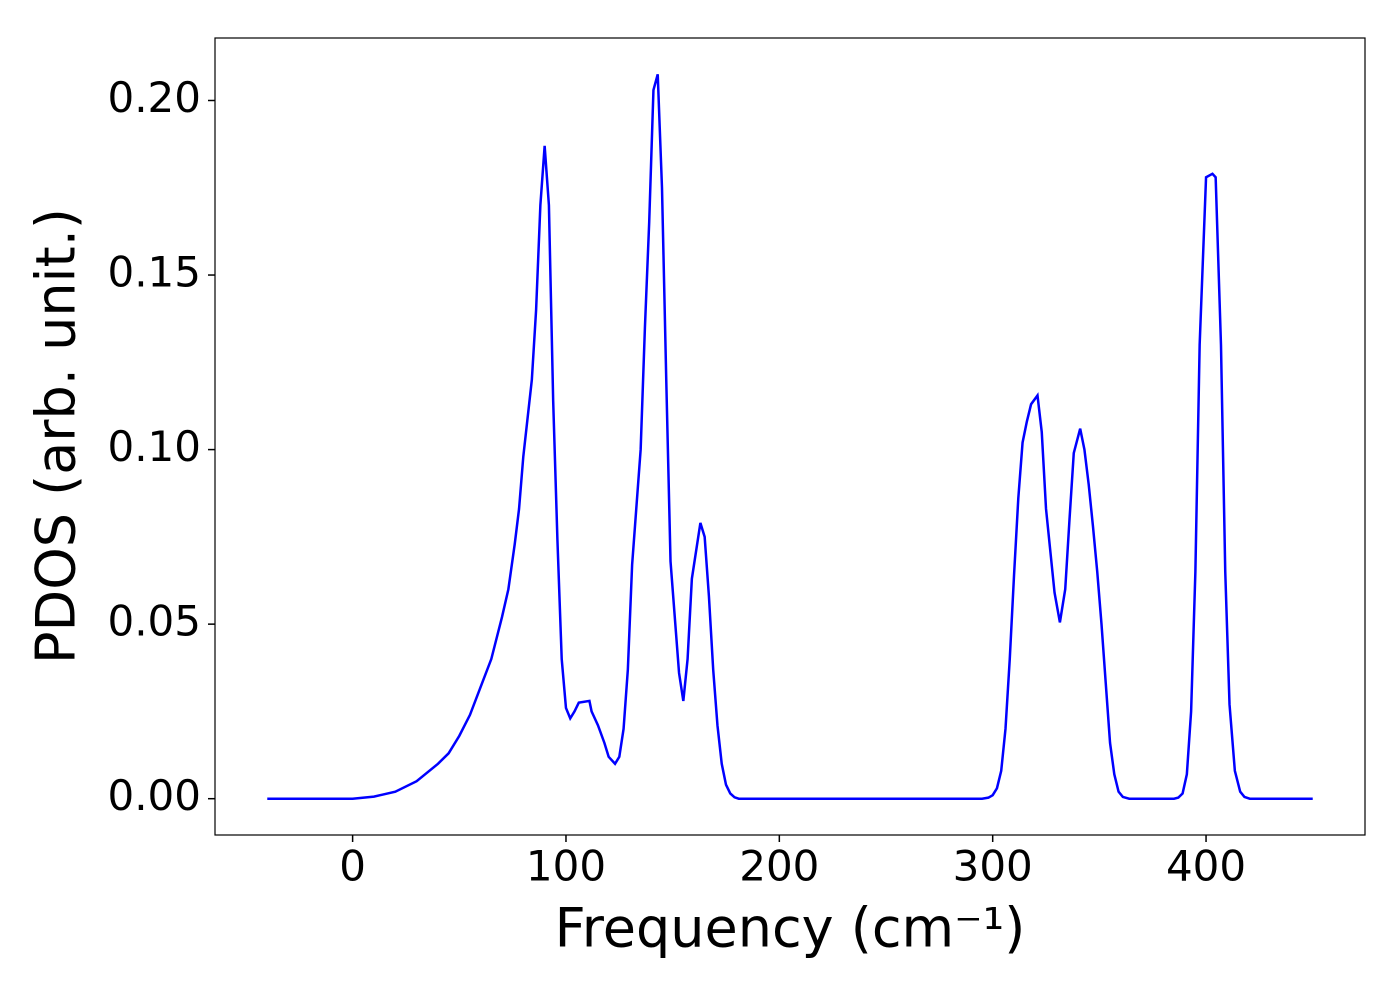  Describe the element at coordinates (154, 621) in the screenshot. I see `y-tick-label: 0.05` at that location.